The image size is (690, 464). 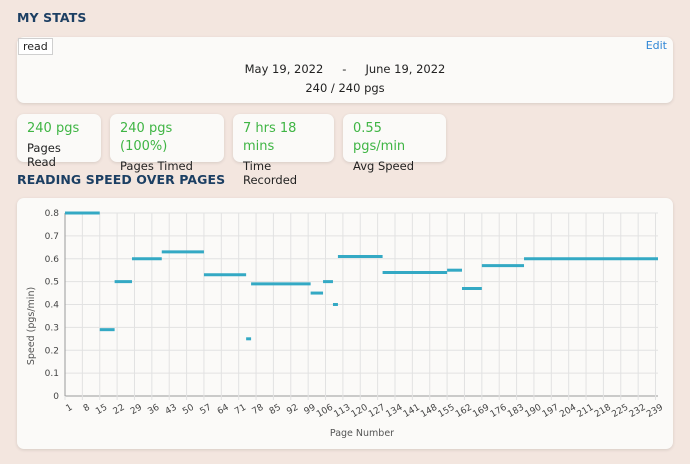 I want to click on x-tick-label: 29, so click(x=136, y=410).